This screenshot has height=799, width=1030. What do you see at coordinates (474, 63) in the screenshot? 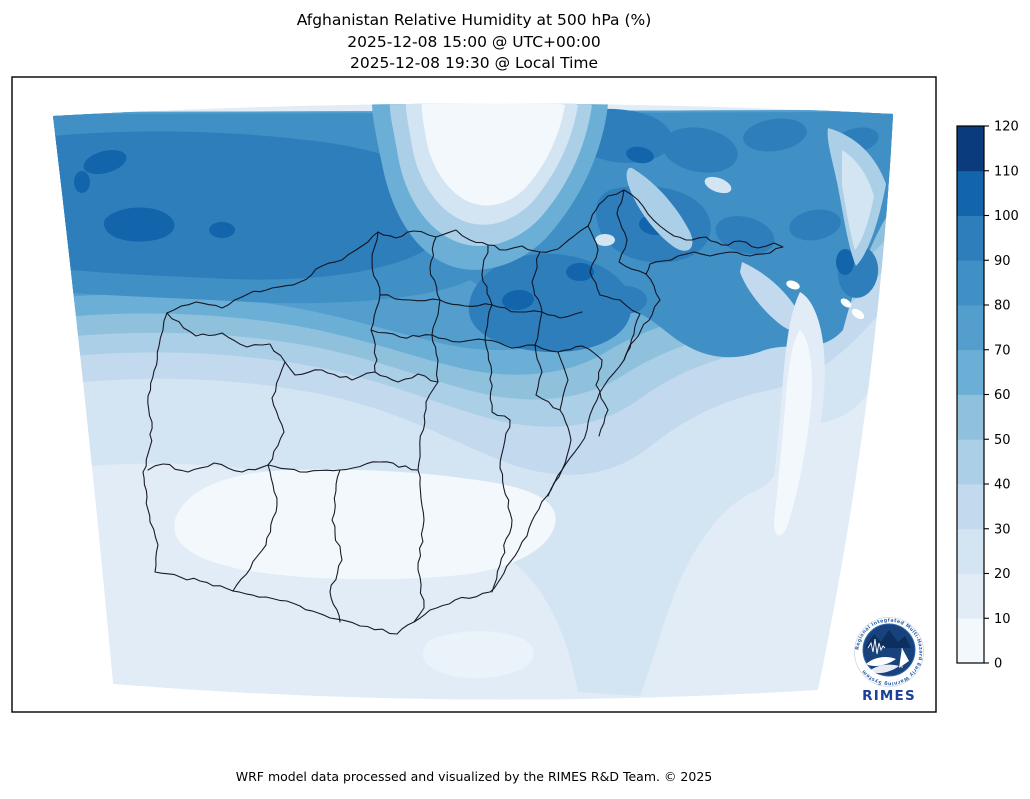
I see `valid-time-local: 2025-12-08 19:30 @ Local Time` at bounding box center [474, 63].